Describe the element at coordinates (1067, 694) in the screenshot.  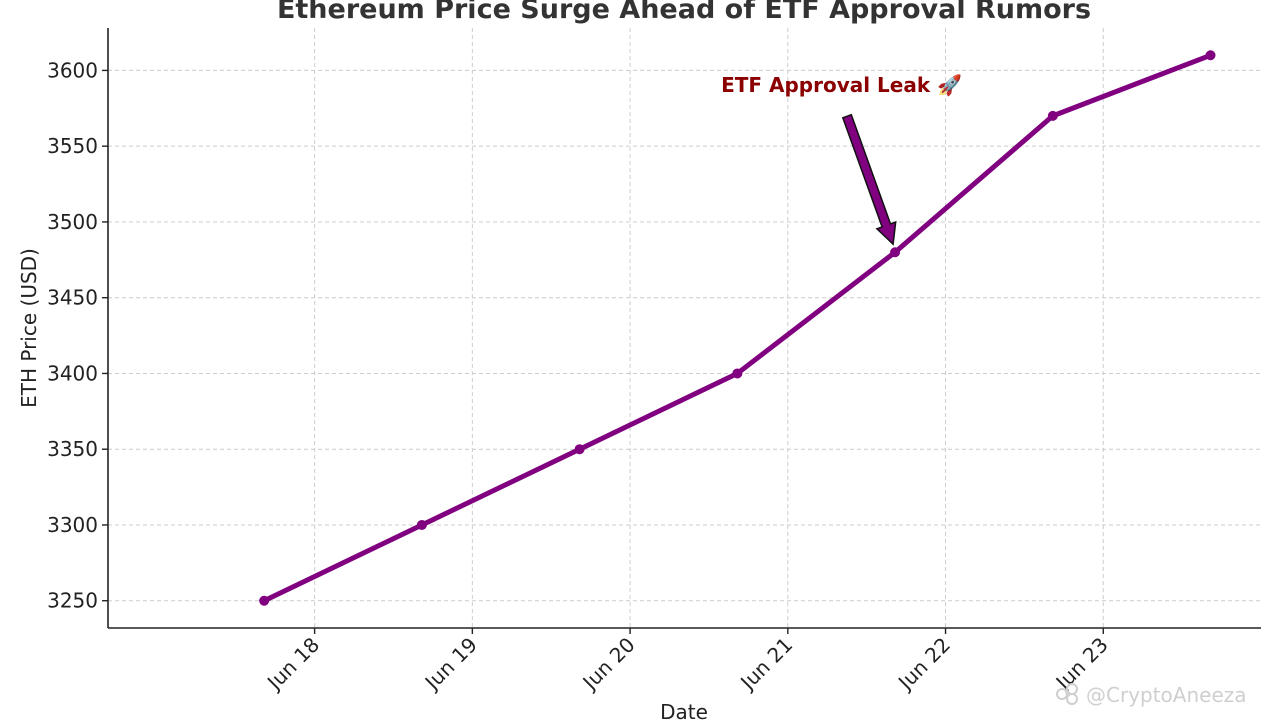
I see `watermark-logo-icon` at that location.